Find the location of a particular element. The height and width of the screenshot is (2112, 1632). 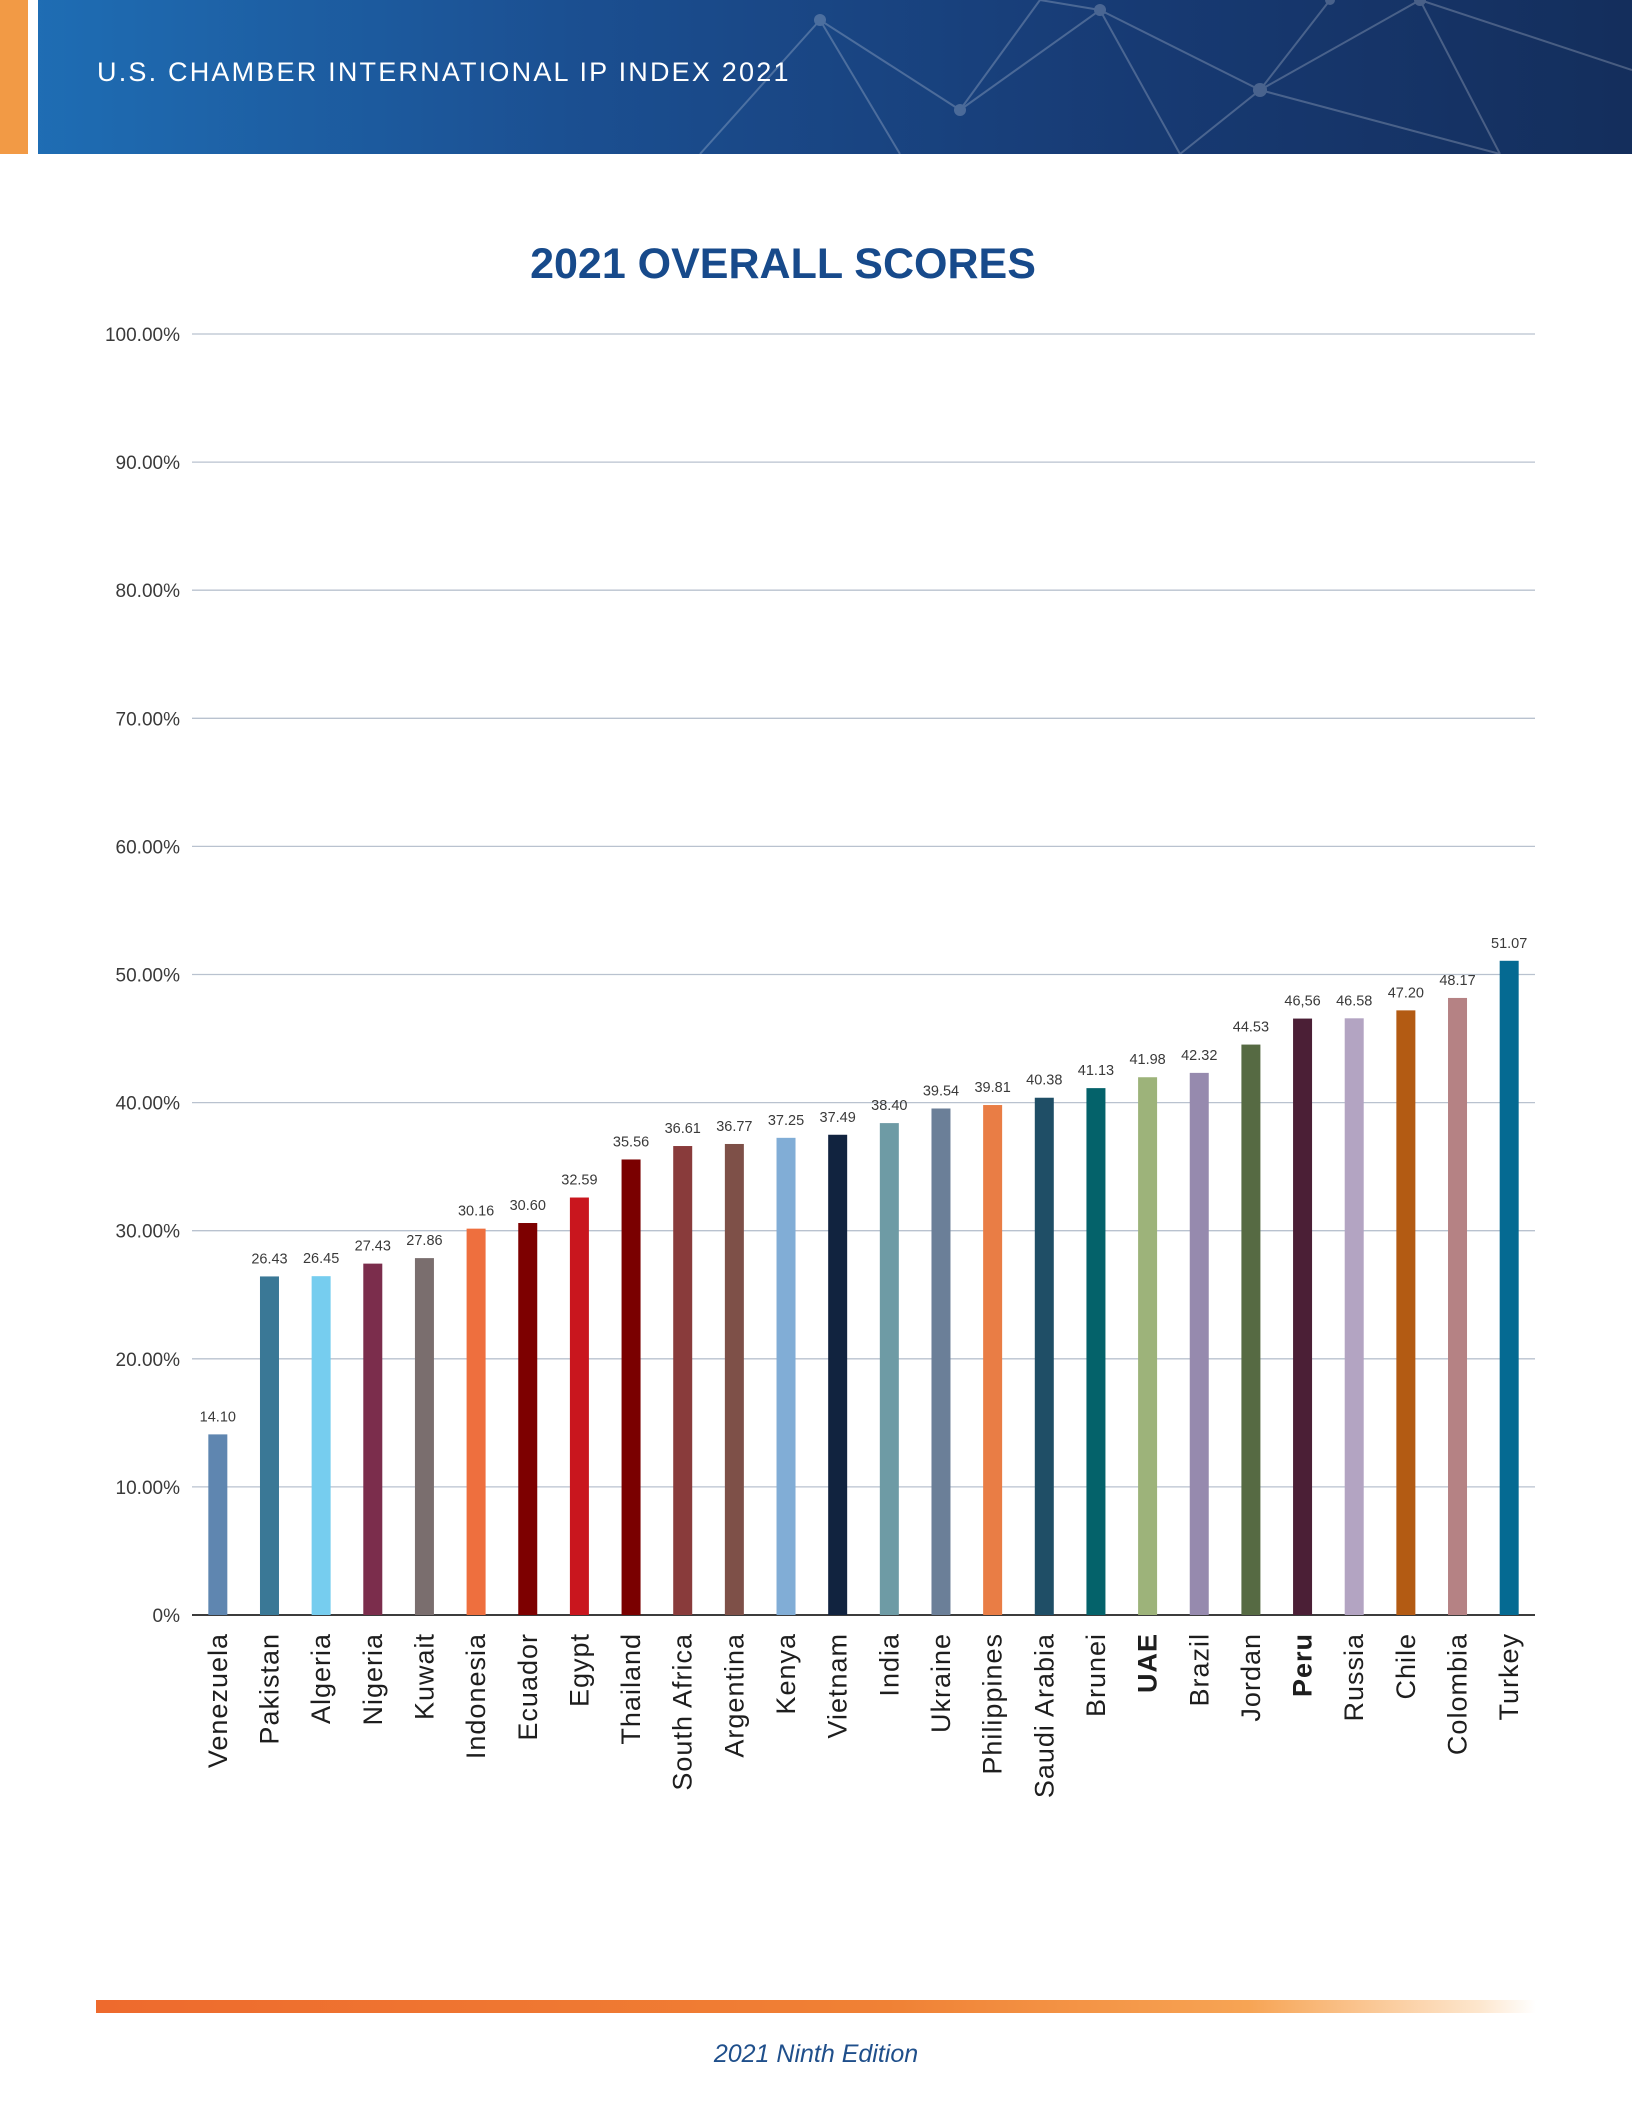

x-tick-label: Ecuador is located at coordinates (528, 1687).